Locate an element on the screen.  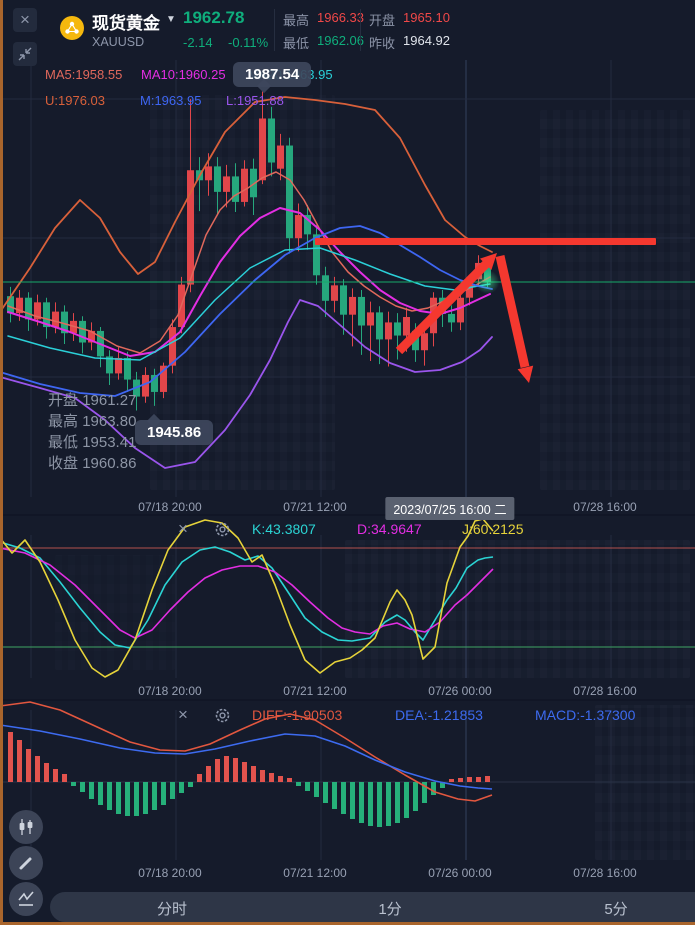
macd-settings-icon is located at coordinates (222, 718).